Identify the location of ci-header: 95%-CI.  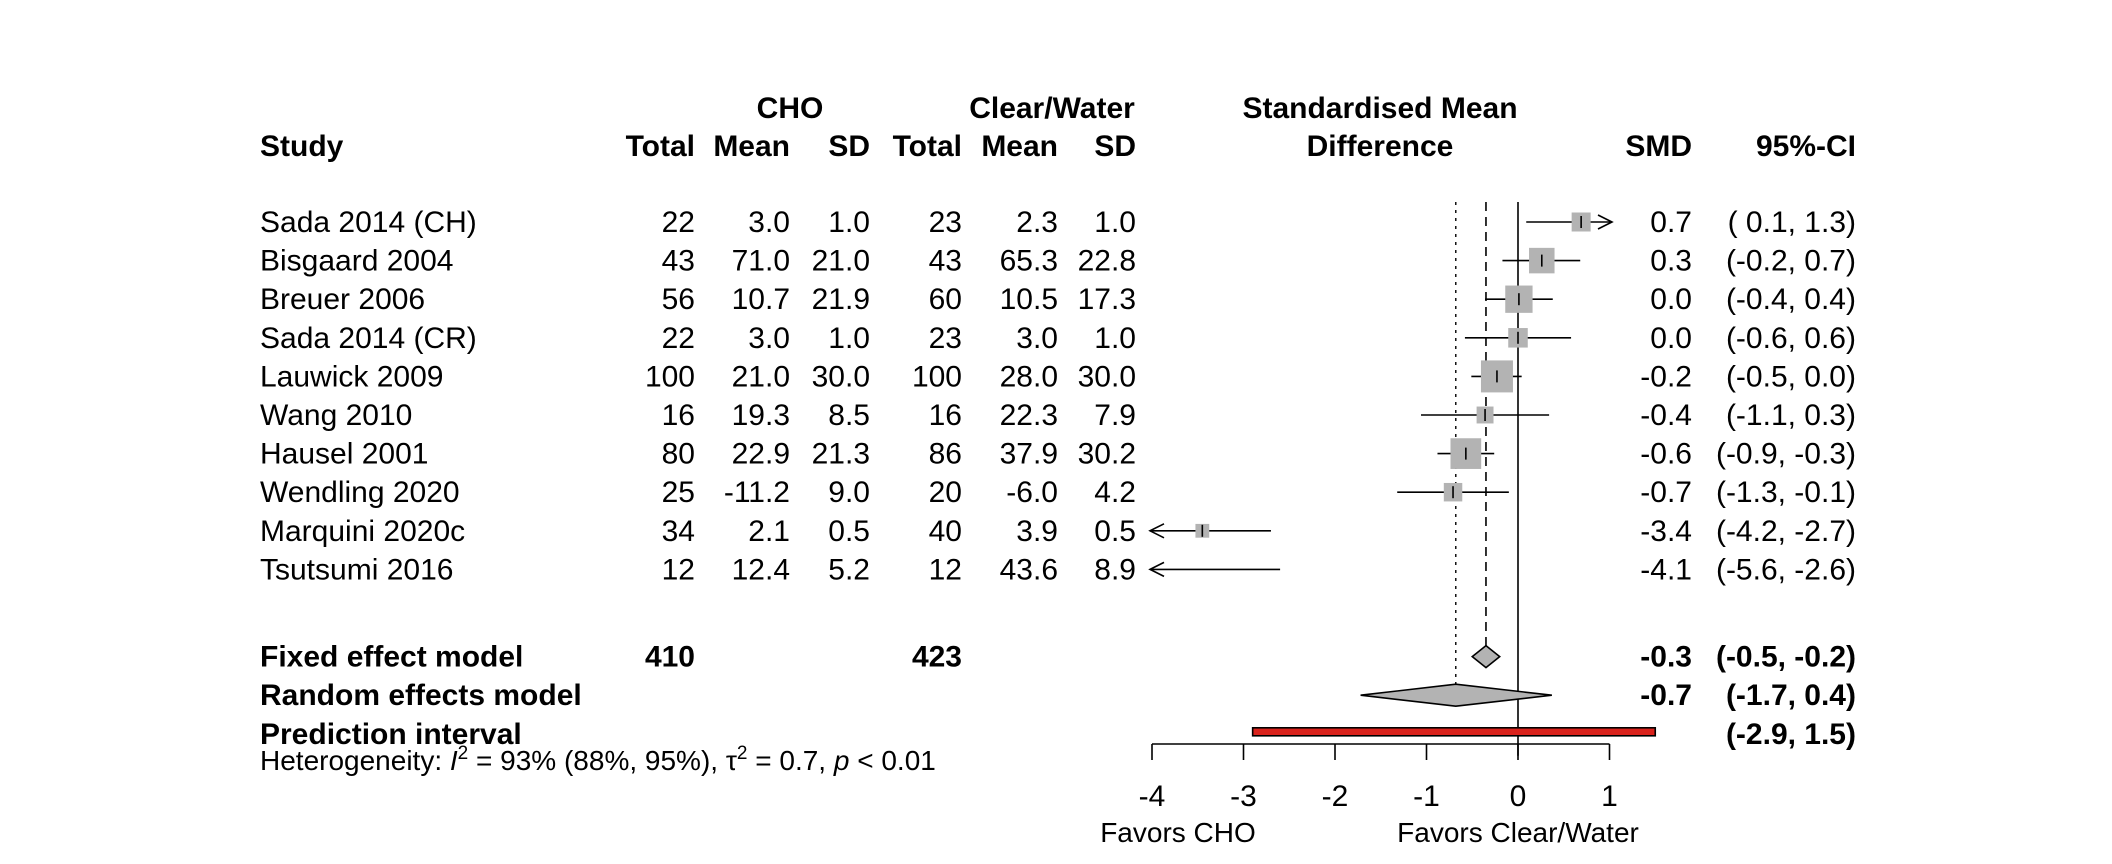
(1806, 146).